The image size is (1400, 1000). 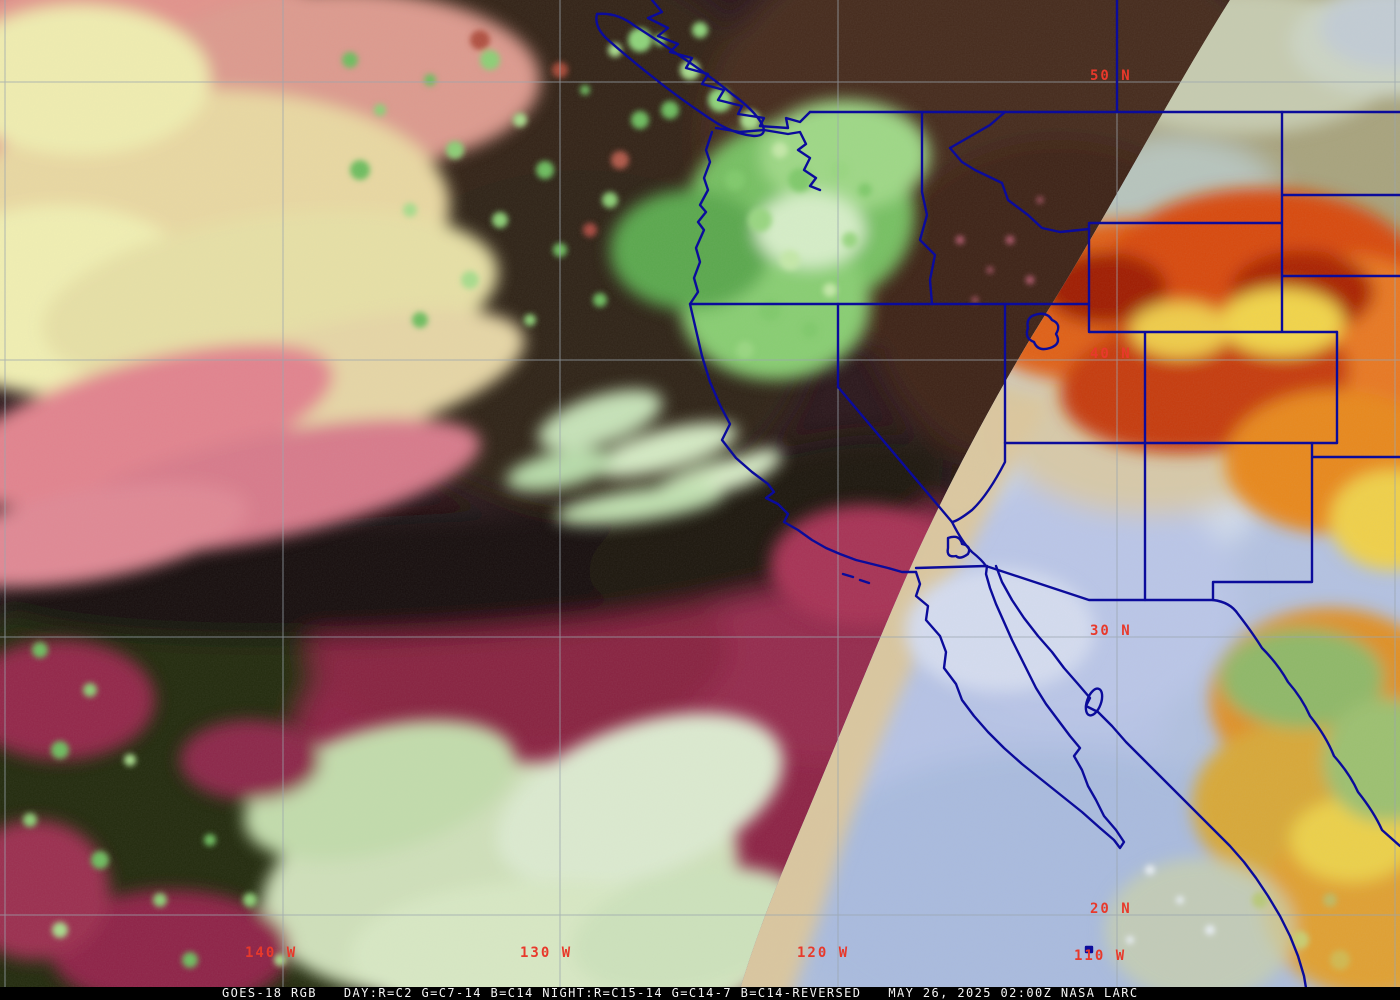 I want to click on salton-sea, so click(x=958, y=547).